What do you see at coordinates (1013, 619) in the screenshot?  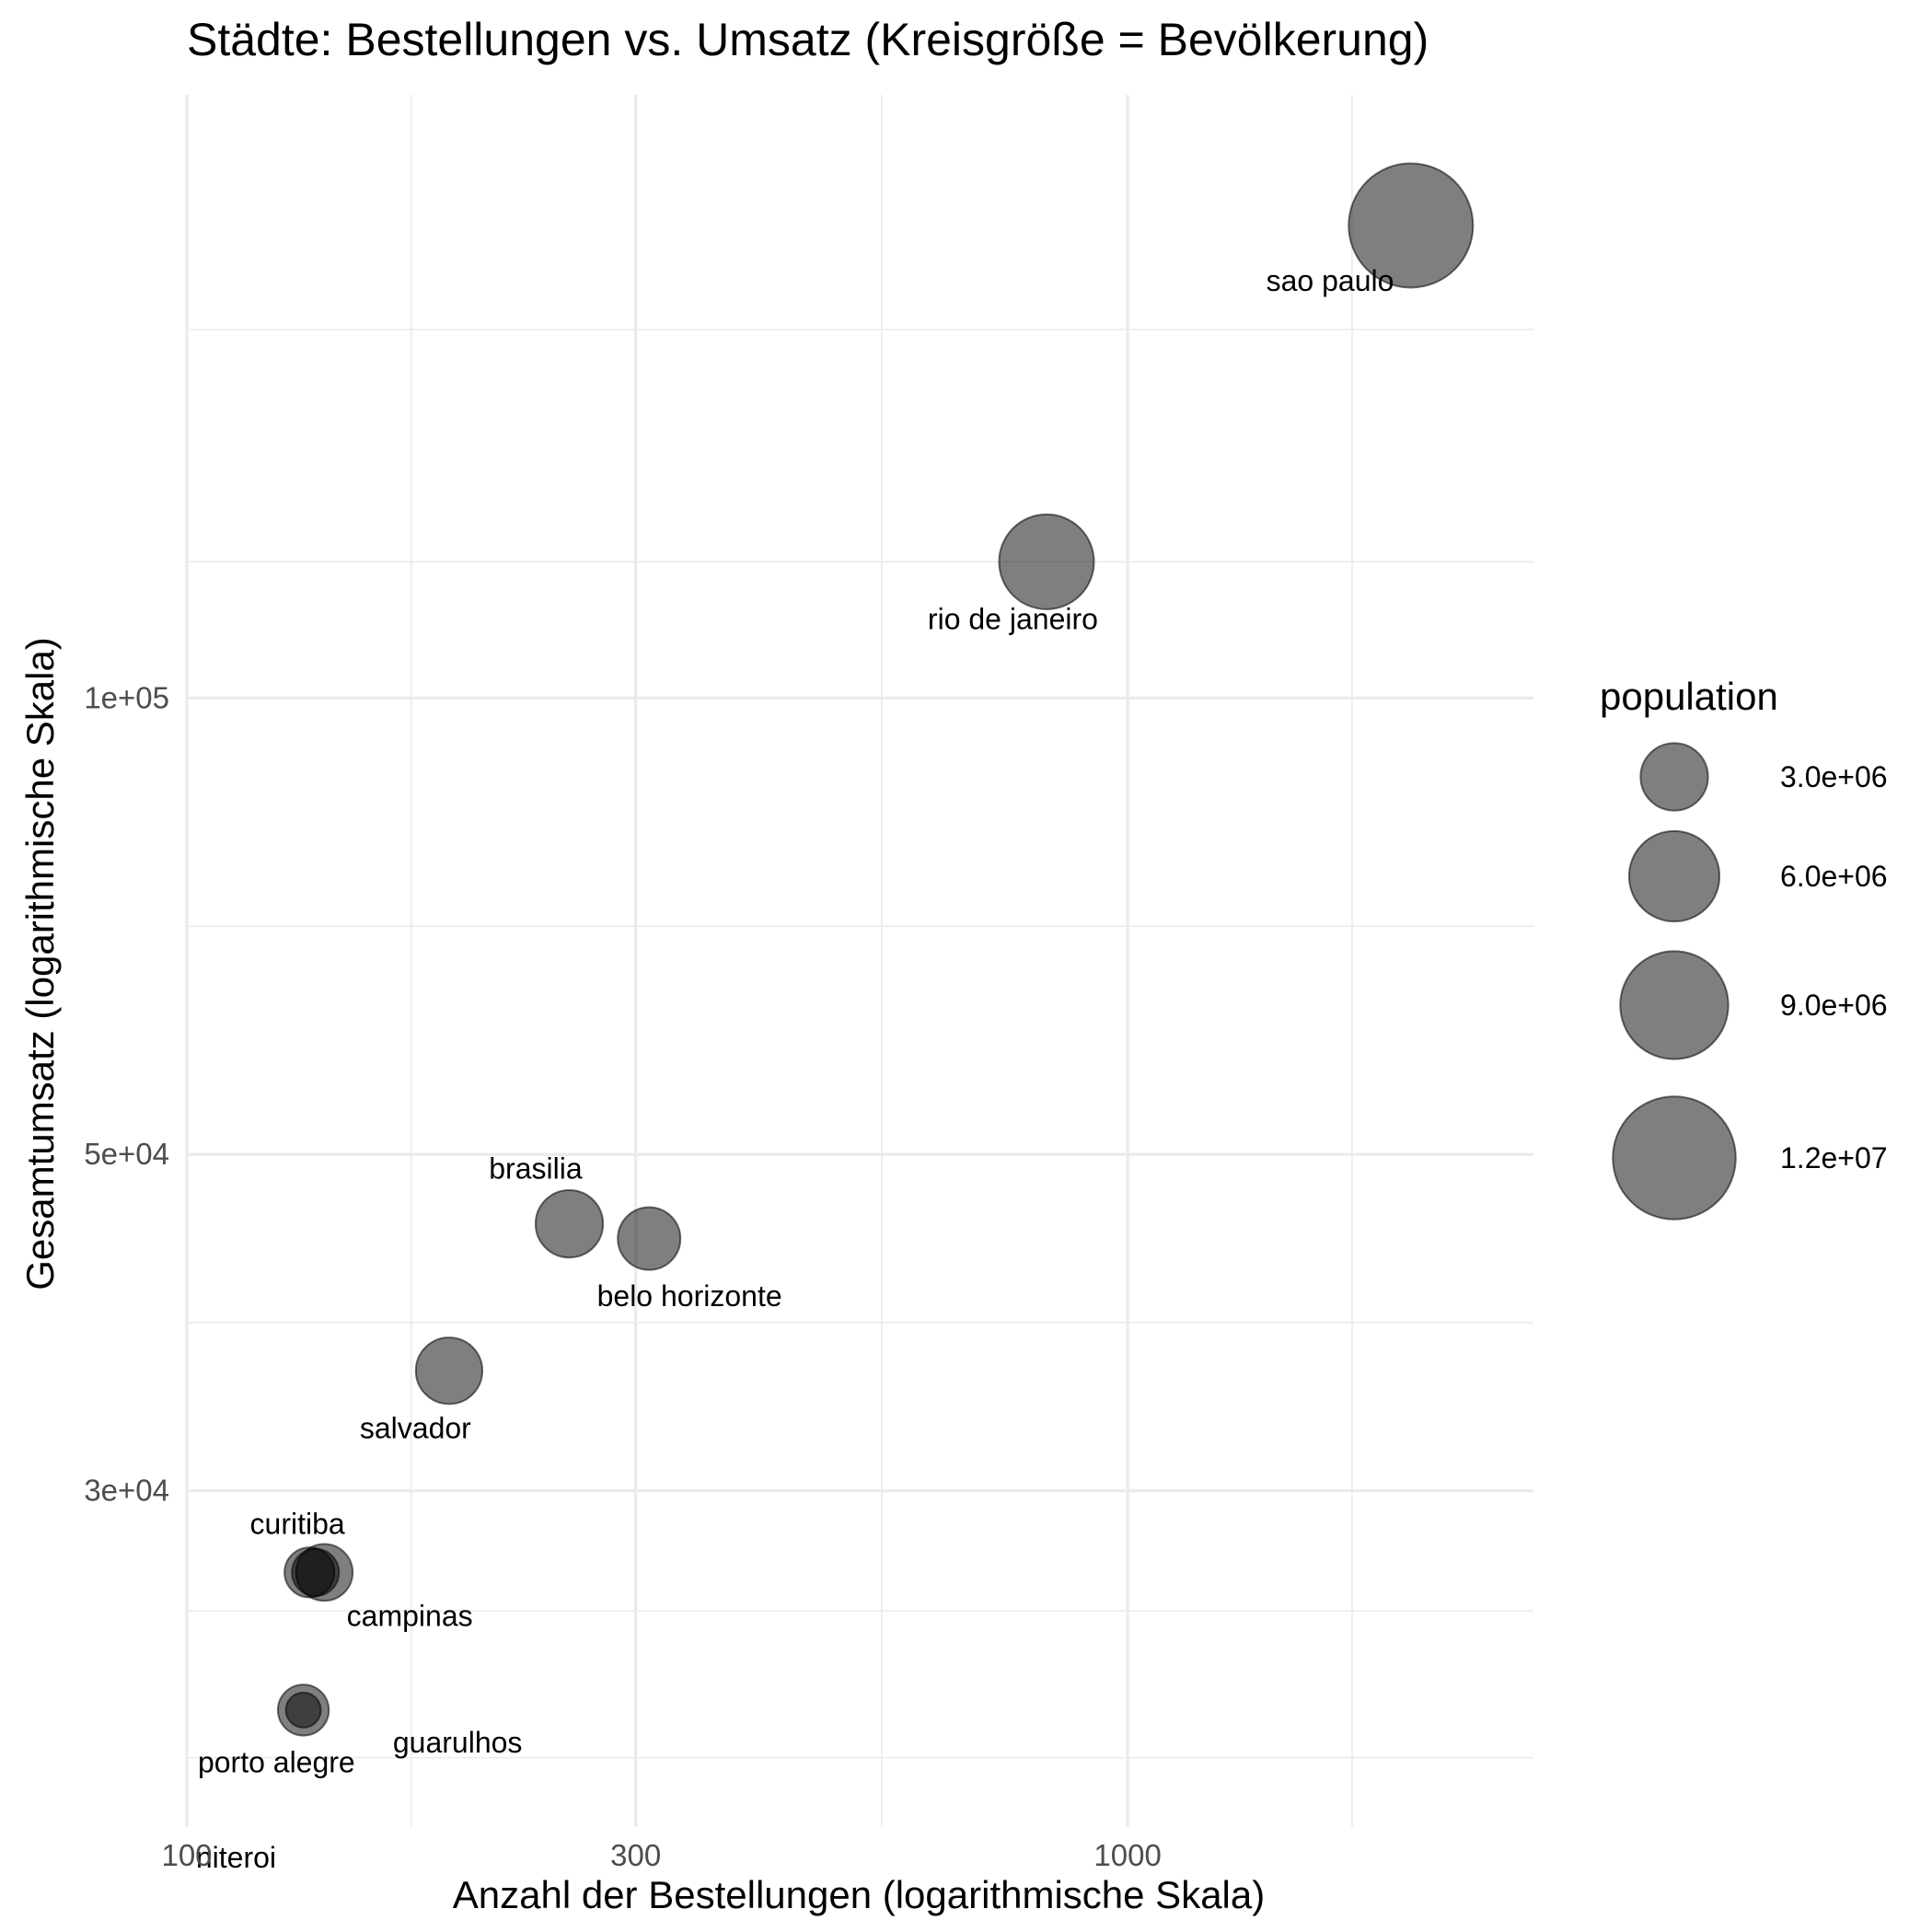 I see `point-label-rio-de-janeiro: rio de janeiro` at bounding box center [1013, 619].